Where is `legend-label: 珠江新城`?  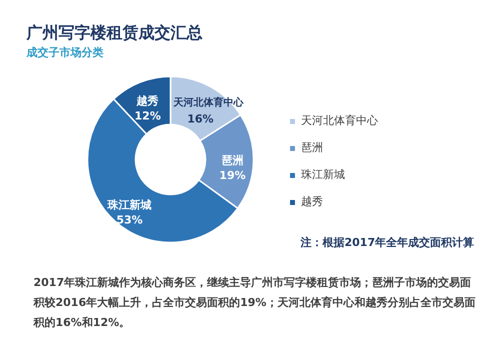
legend-label: 珠江新城 is located at coordinates (323, 174).